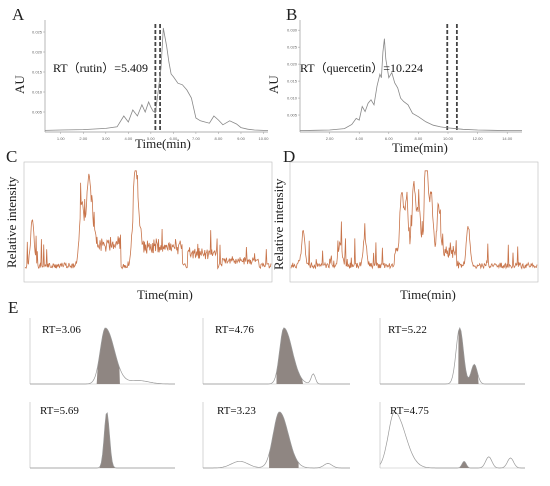  What do you see at coordinates (389, 138) in the screenshot?
I see `b-x-tick-label: 6.00` at bounding box center [389, 138].